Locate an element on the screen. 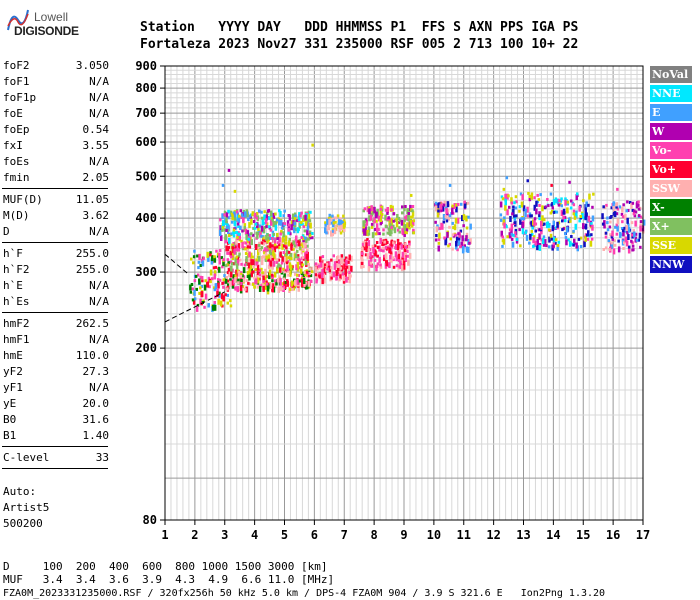 Image resolution: width=700 pixels, height=600 pixels. x-tick-label: 6 is located at coordinates (314, 535).